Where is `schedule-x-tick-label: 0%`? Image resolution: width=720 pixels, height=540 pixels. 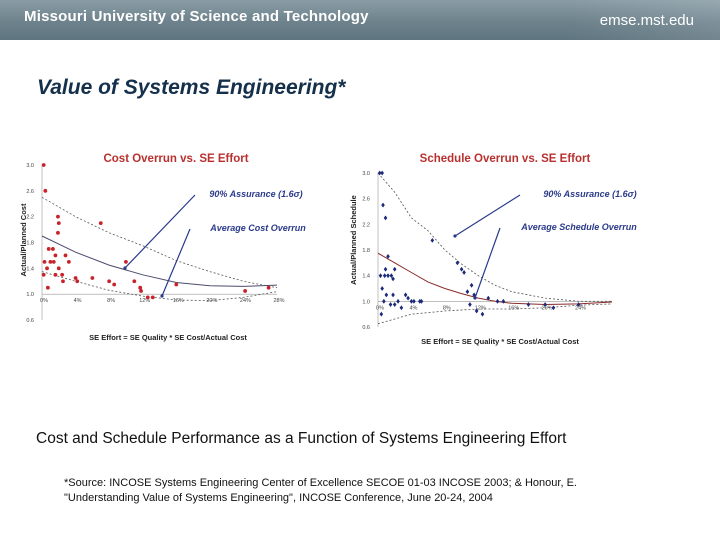 schedule-x-tick-label: 0% is located at coordinates (380, 308).